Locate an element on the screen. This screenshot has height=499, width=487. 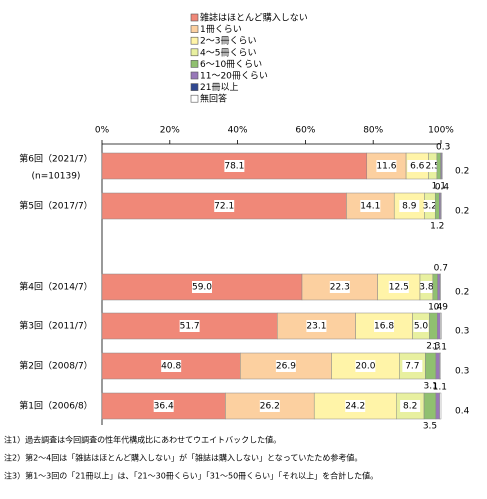
data-label: 24.2 is located at coordinates (355, 407).